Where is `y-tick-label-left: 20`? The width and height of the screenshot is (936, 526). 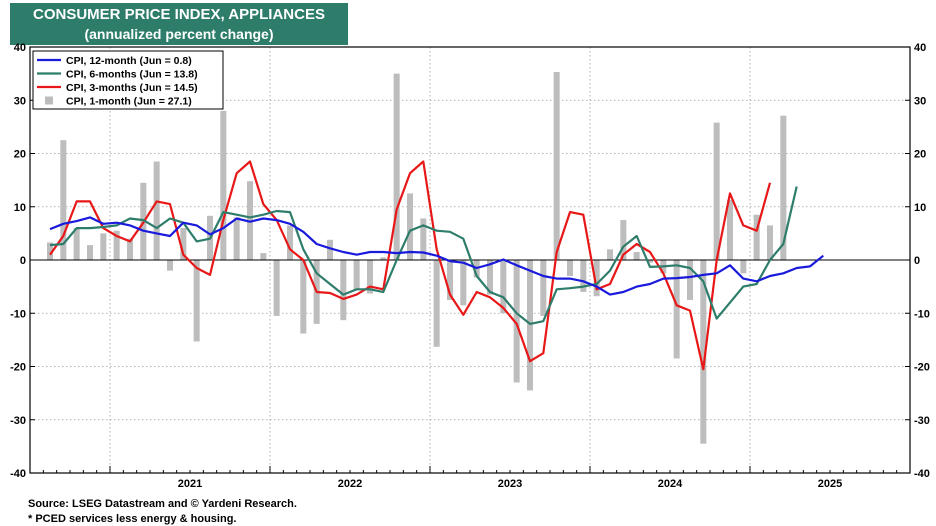
y-tick-label-left: 20 is located at coordinates (20, 155).